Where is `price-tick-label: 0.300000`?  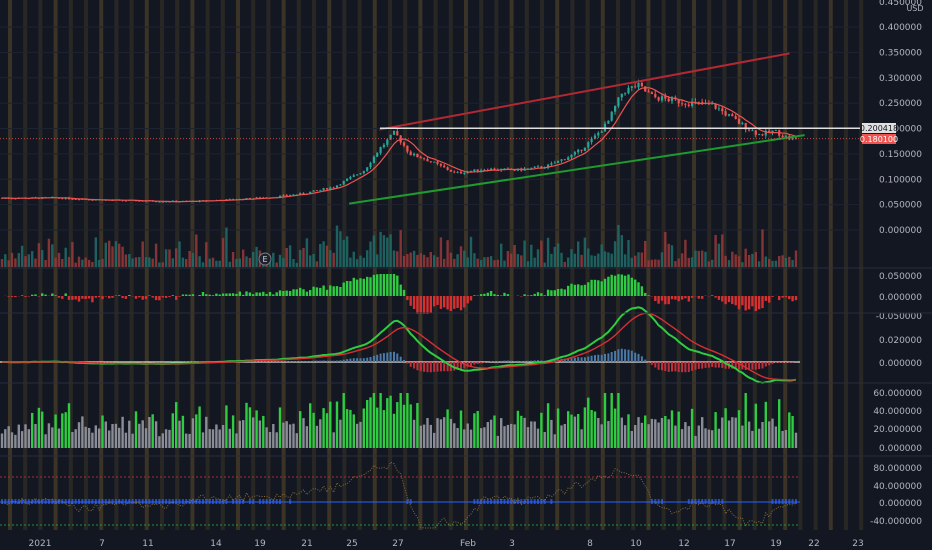 price-tick-label: 0.300000 is located at coordinates (900, 79).